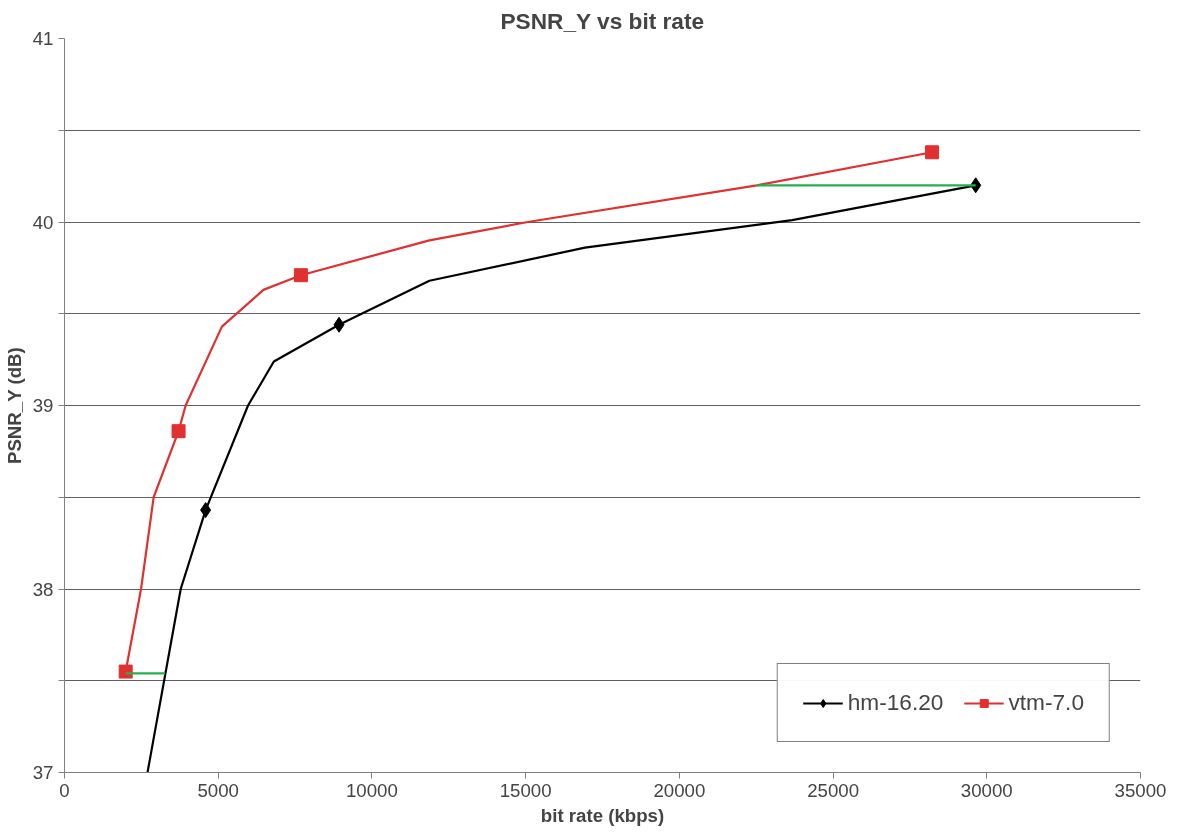  I want to click on legend-label: hm-16.20, so click(895, 702).